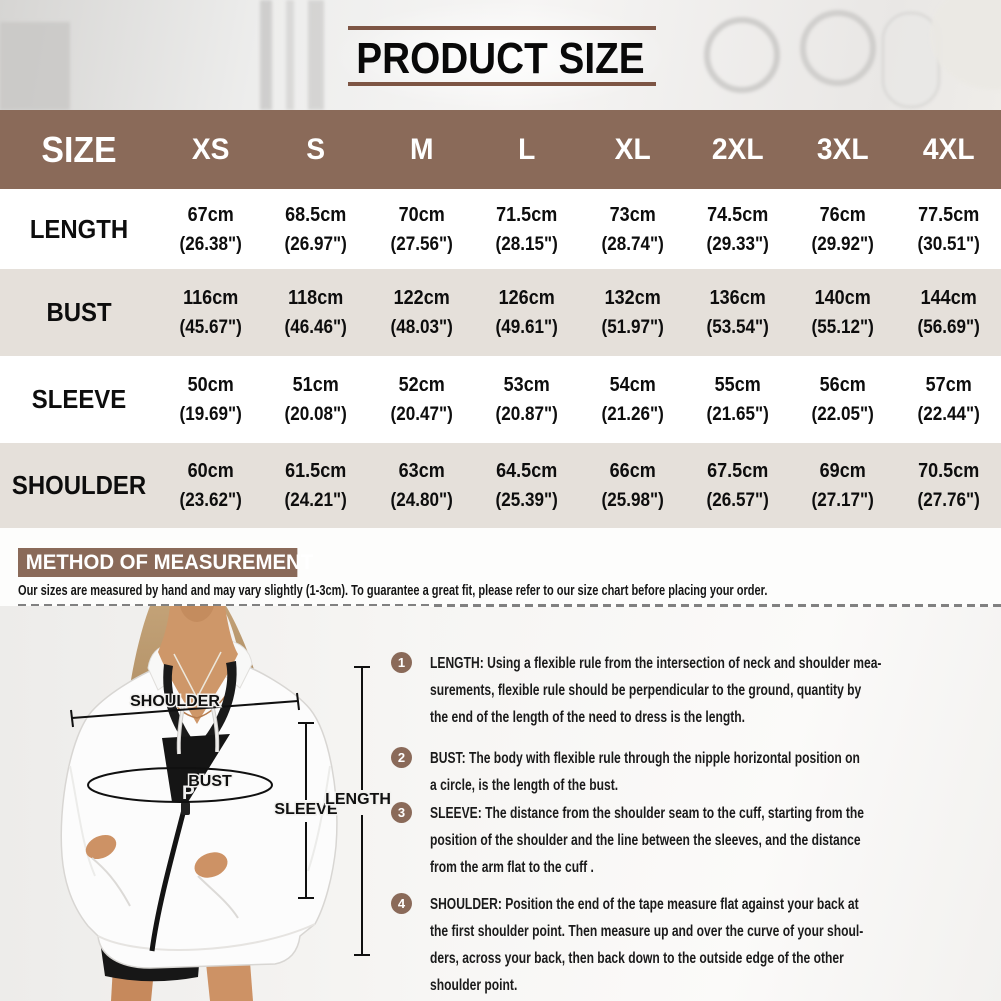  Describe the element at coordinates (316, 149) in the screenshot. I see `column-header-s: S` at that location.